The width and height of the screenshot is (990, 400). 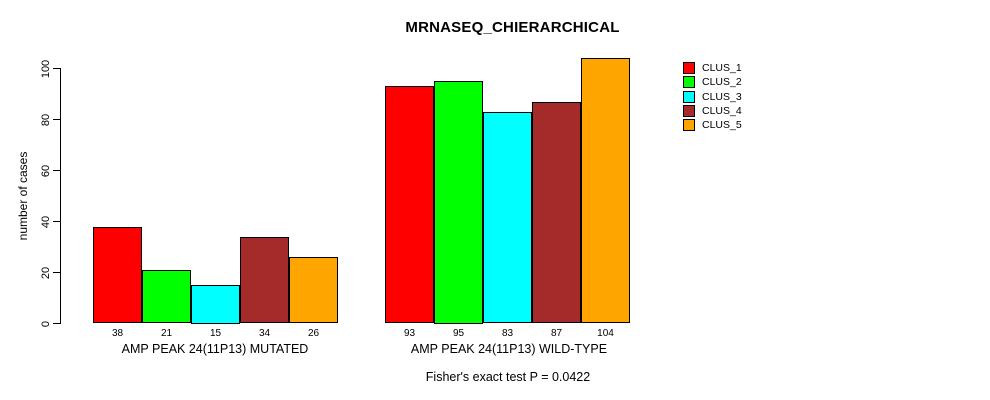 What do you see at coordinates (60, 196) in the screenshot?
I see `y-axis-line` at bounding box center [60, 196].